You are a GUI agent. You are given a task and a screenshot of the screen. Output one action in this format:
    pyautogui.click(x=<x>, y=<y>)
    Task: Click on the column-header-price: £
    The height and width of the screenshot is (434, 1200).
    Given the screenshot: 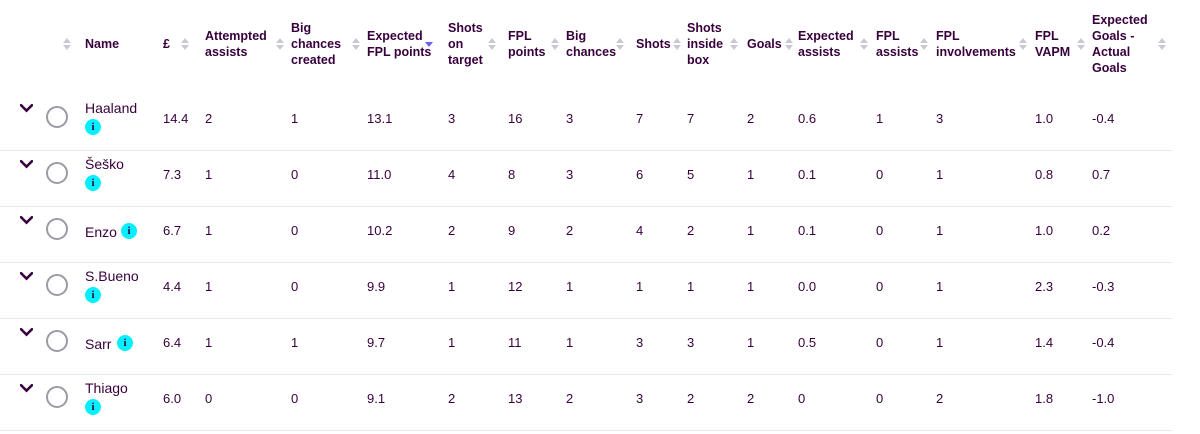 What is the action you would take?
    pyautogui.click(x=166, y=44)
    